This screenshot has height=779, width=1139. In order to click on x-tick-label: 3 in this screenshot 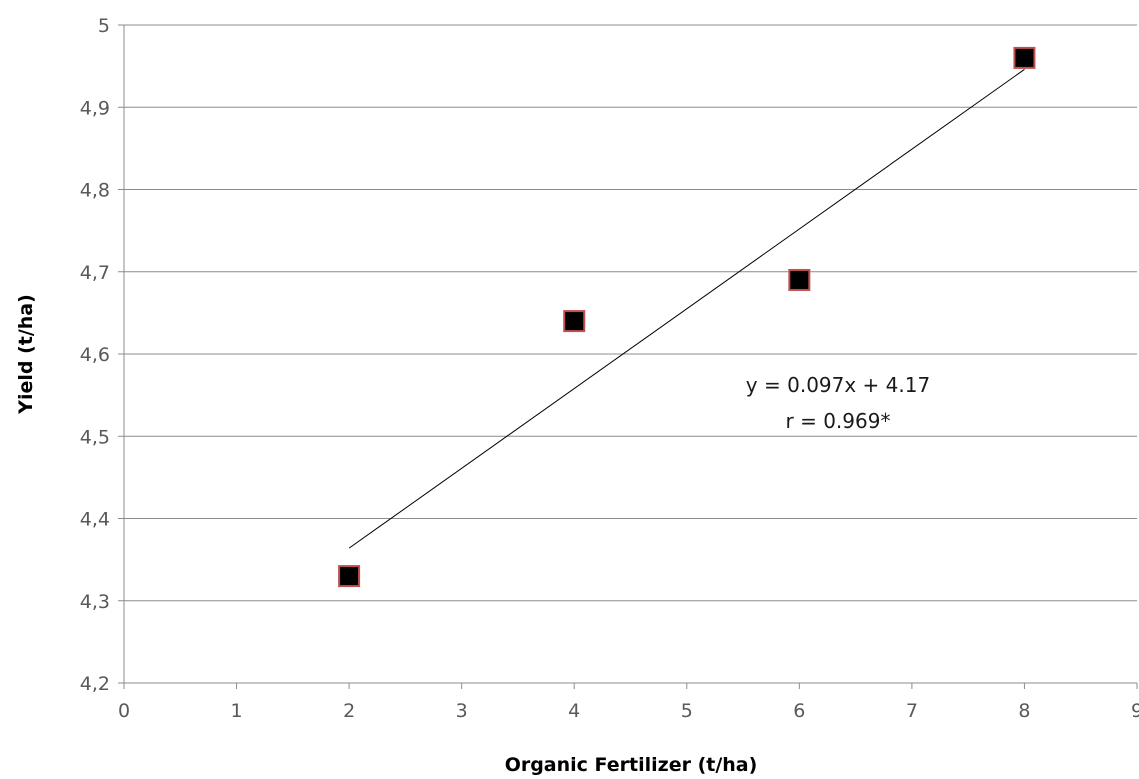, I will do `click(462, 711)`.